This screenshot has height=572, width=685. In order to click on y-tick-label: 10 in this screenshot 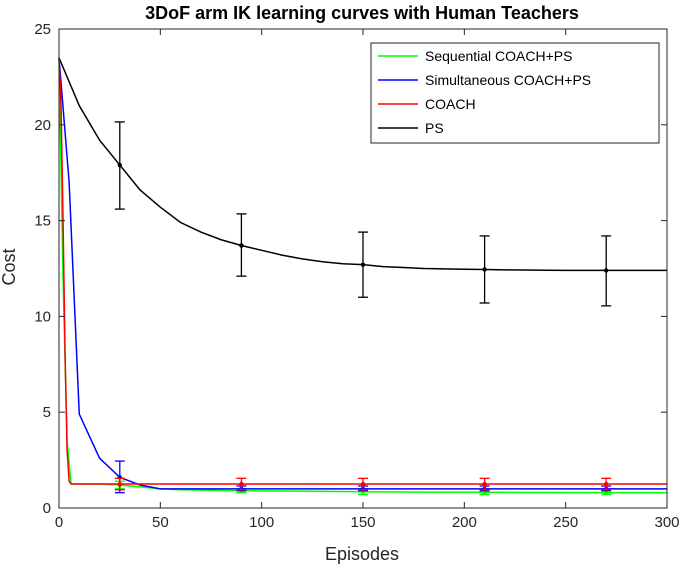, I will do `click(42, 316)`.